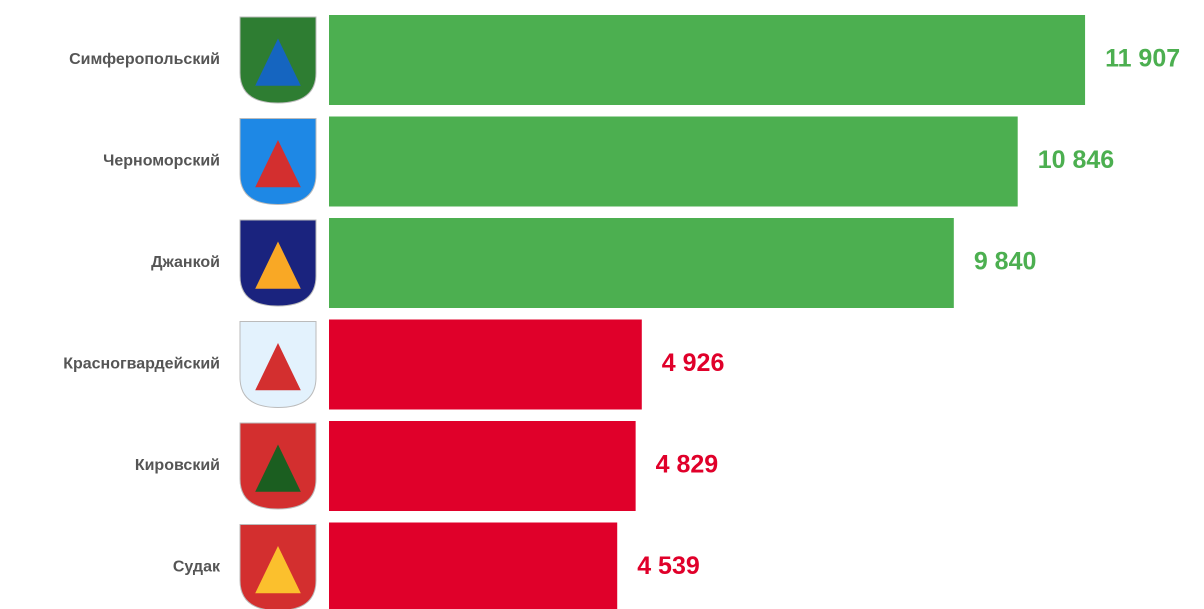 The height and width of the screenshot is (609, 1204). Describe the element at coordinates (687, 465) in the screenshot. I see `value-label: 4 829` at that location.